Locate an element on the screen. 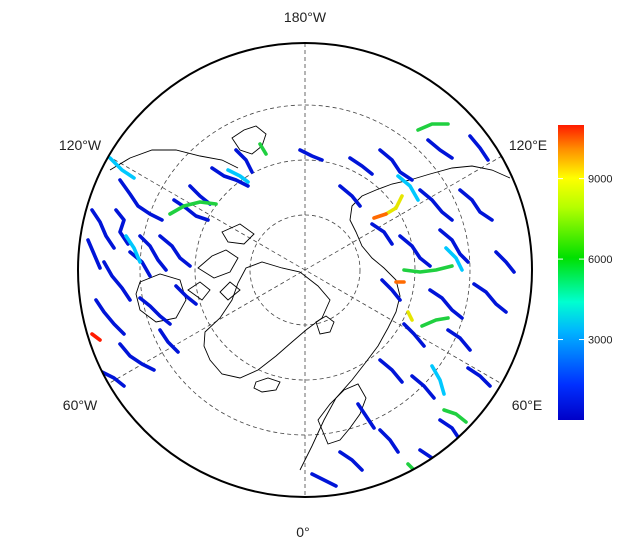  label-180w: 180°W is located at coordinates (305, 17).